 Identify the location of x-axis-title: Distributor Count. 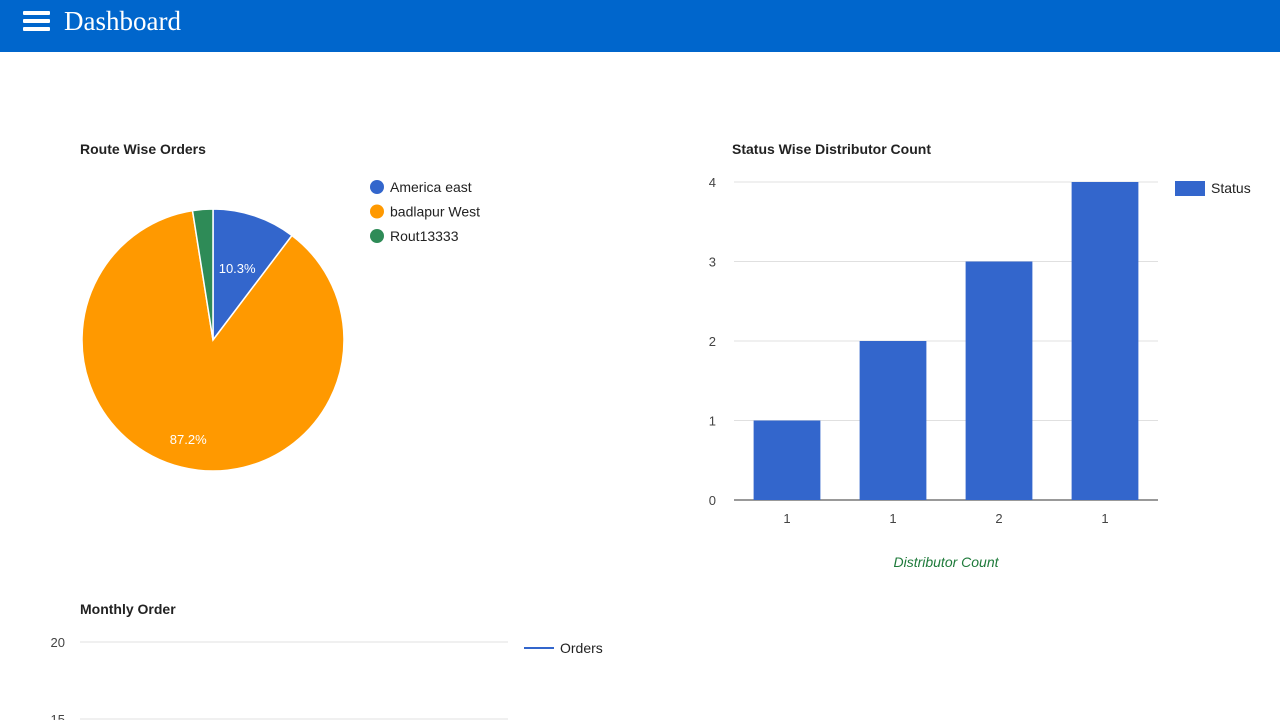
(946, 562).